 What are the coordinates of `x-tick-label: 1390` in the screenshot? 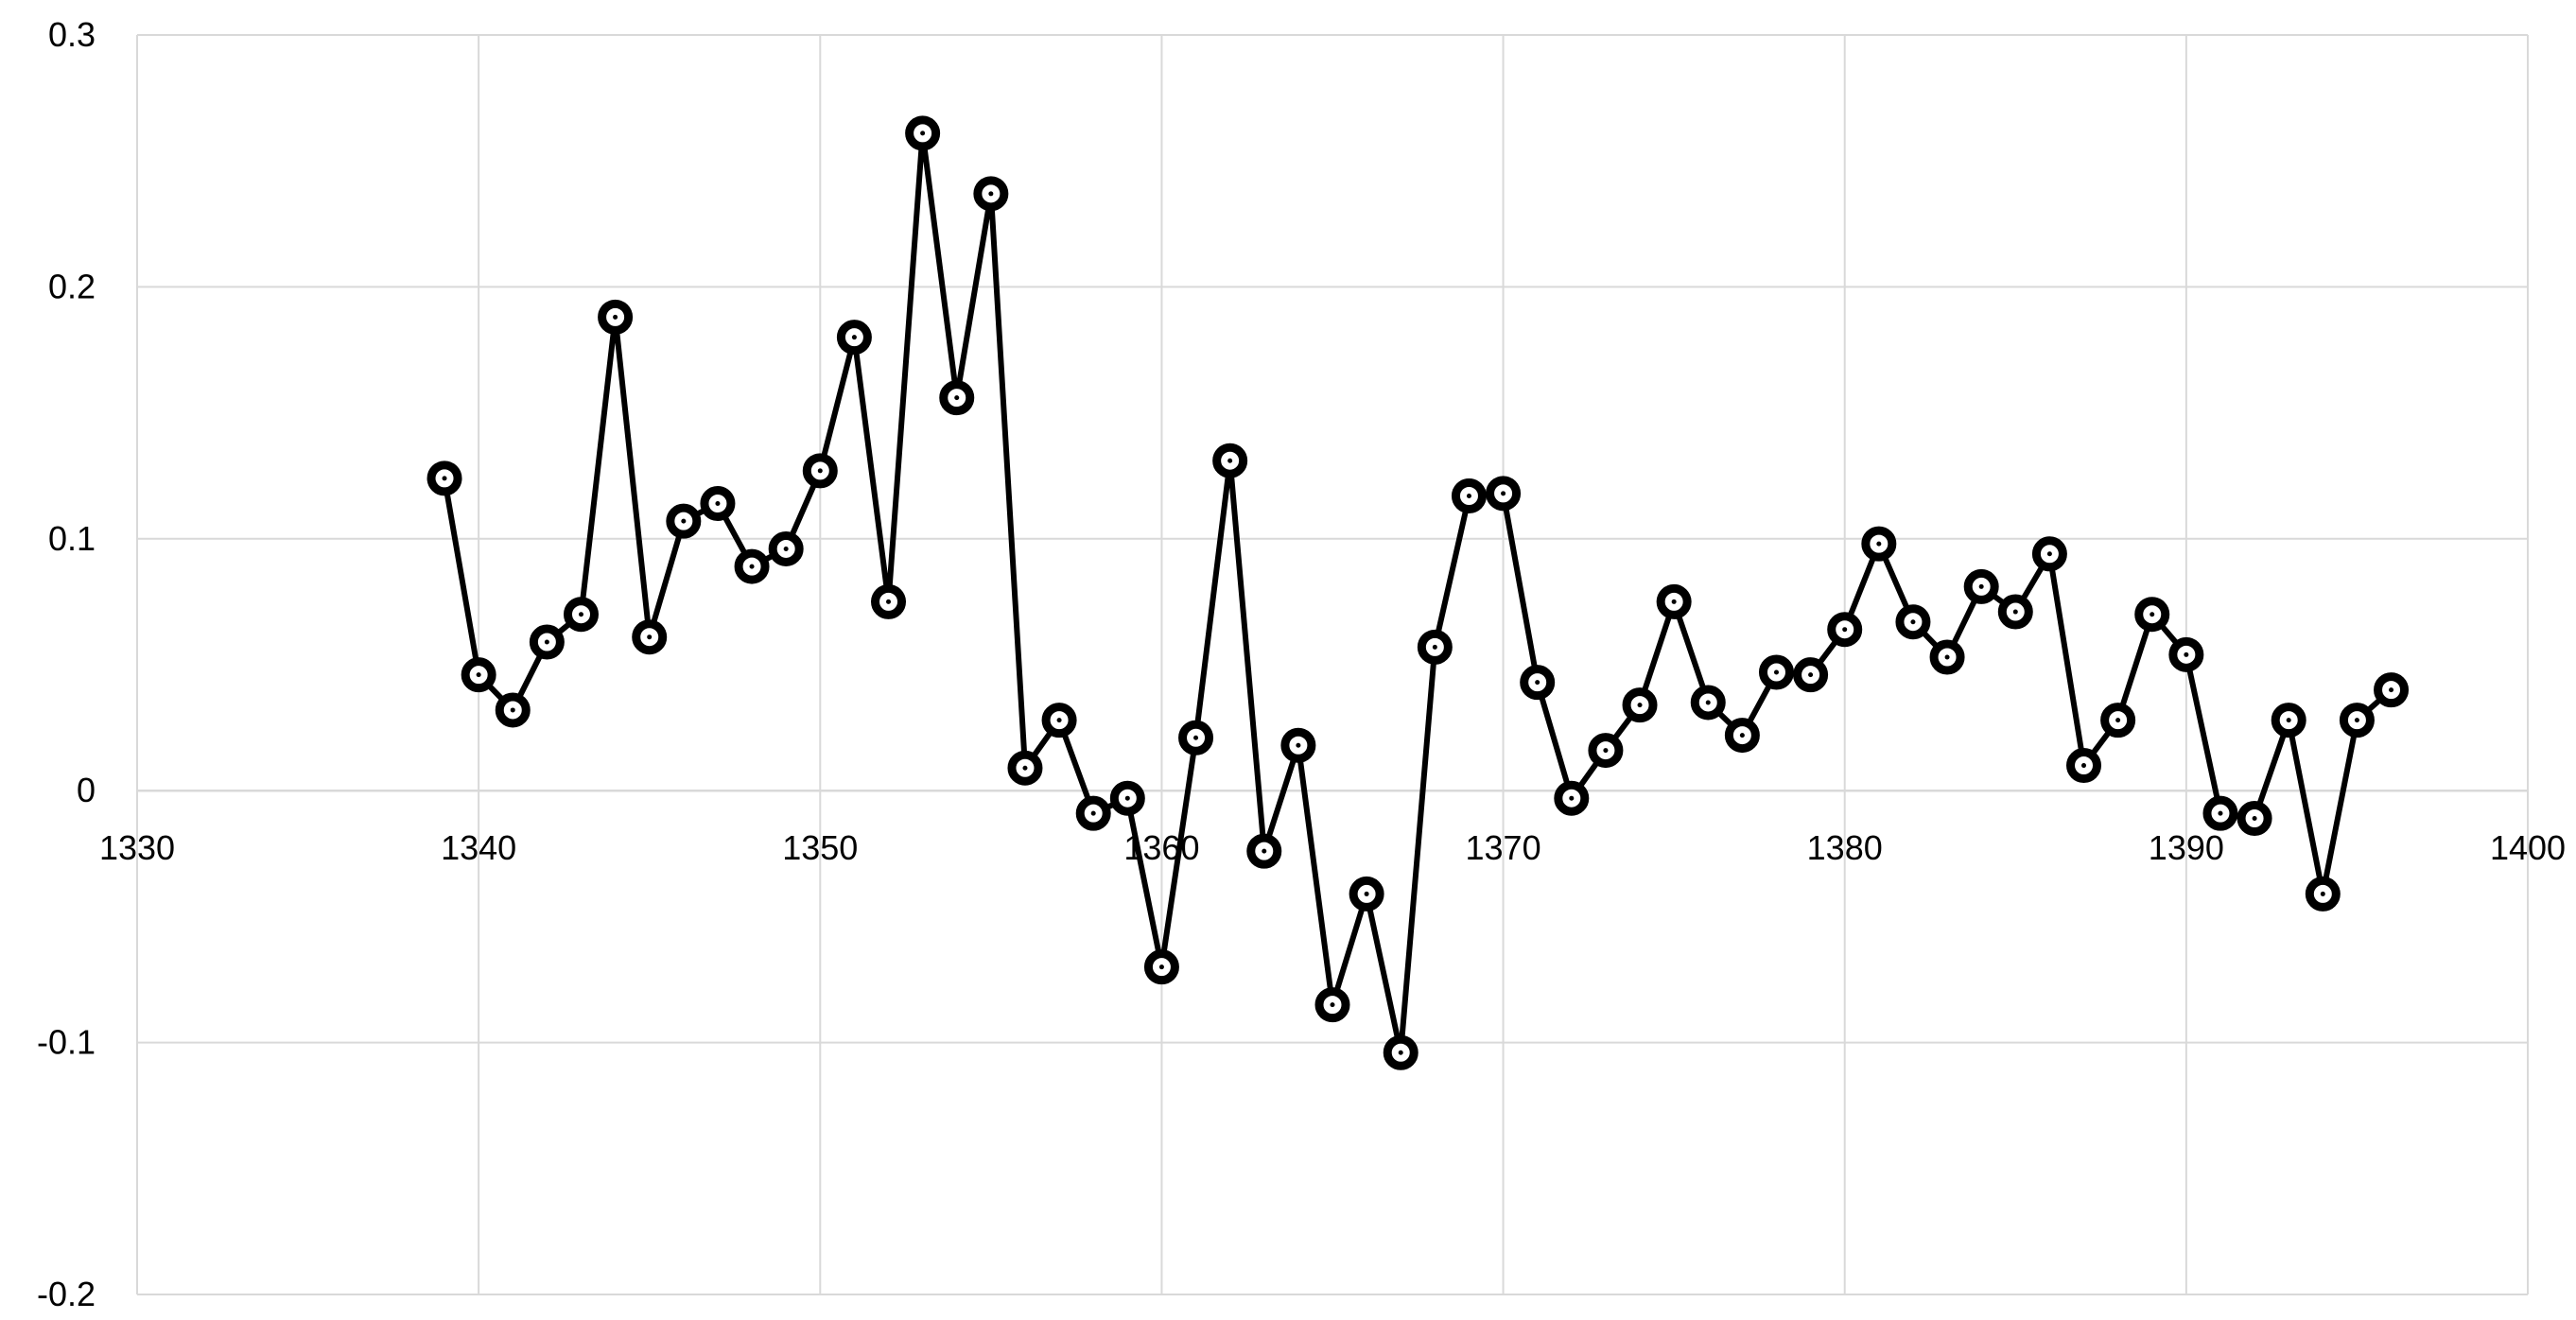 It's located at (2186, 848).